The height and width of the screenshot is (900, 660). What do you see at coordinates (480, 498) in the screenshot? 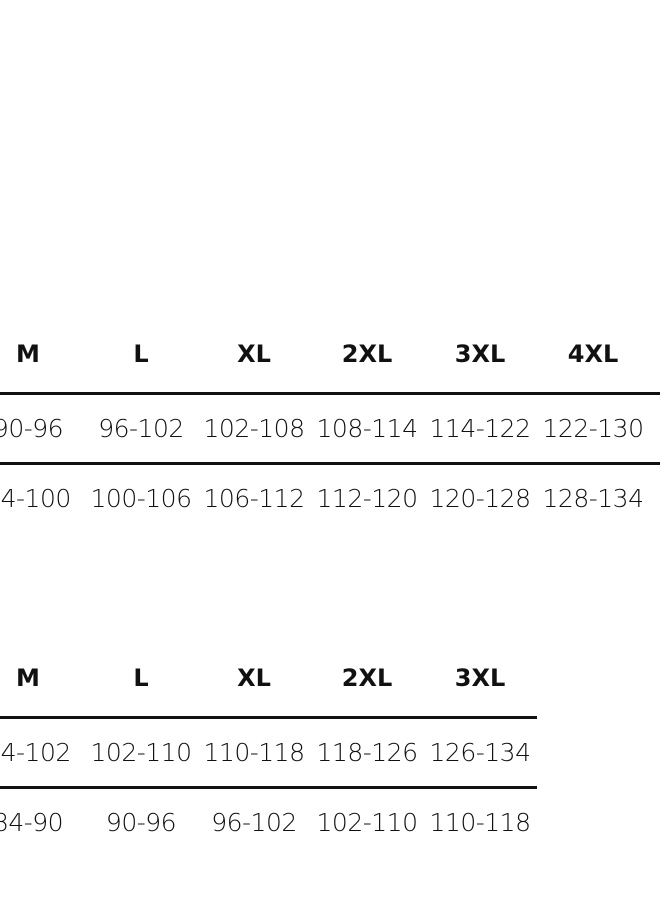
I see `size-cell: 120-128` at bounding box center [480, 498].